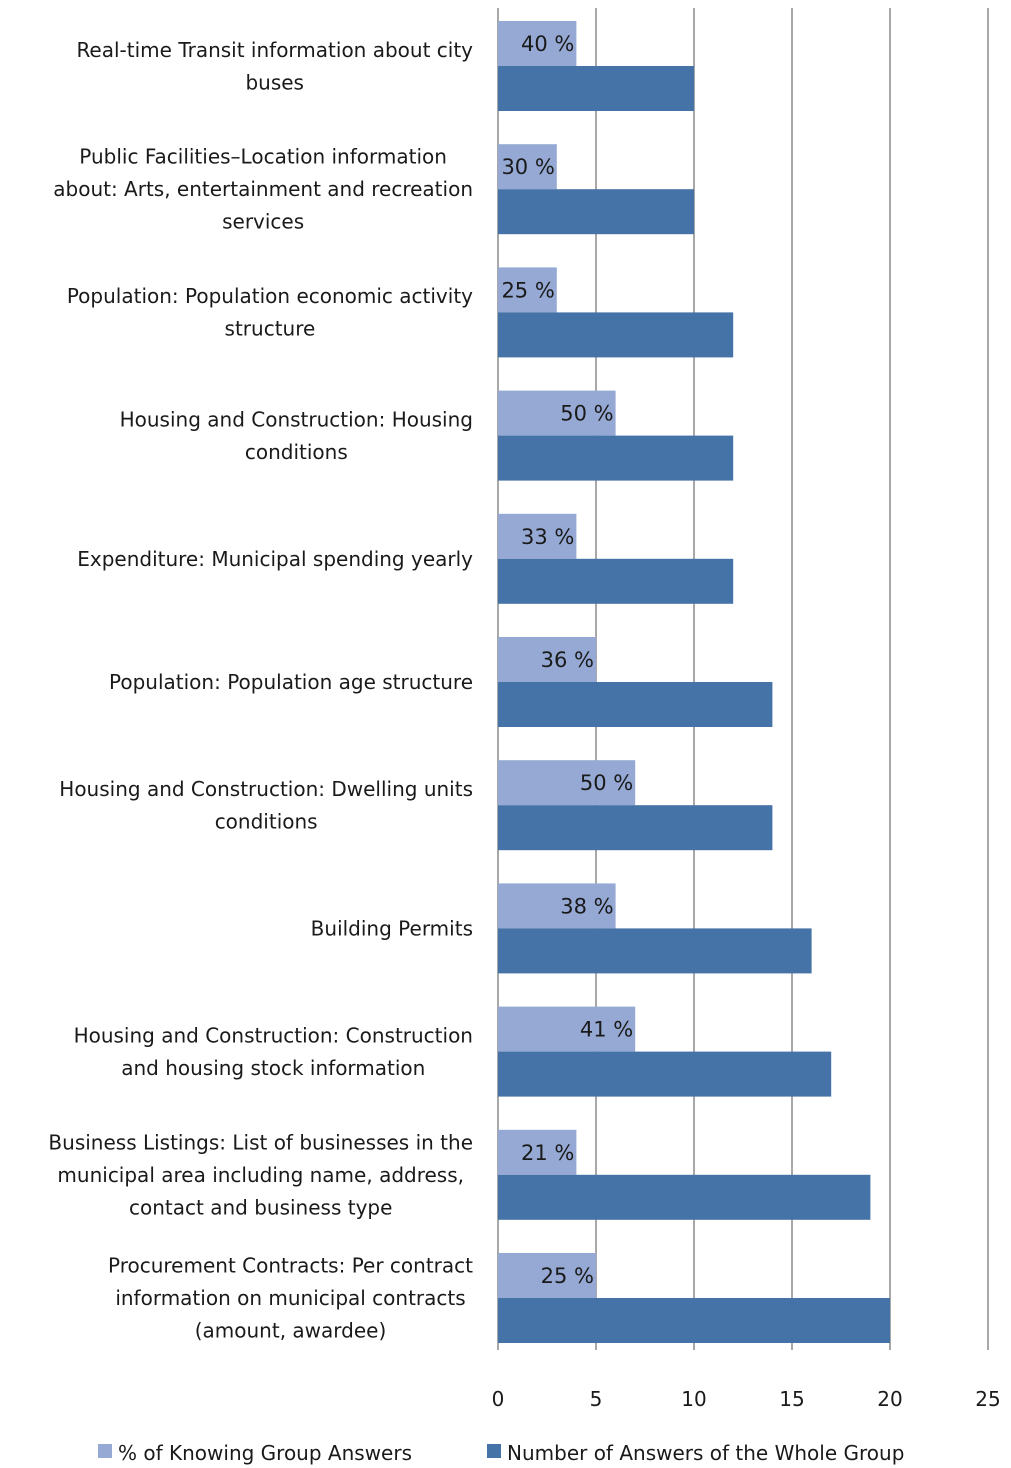 This screenshot has width=1011, height=1468. I want to click on x-axis-ticks: 0 5 10 15 20 25, so click(746, 1399).